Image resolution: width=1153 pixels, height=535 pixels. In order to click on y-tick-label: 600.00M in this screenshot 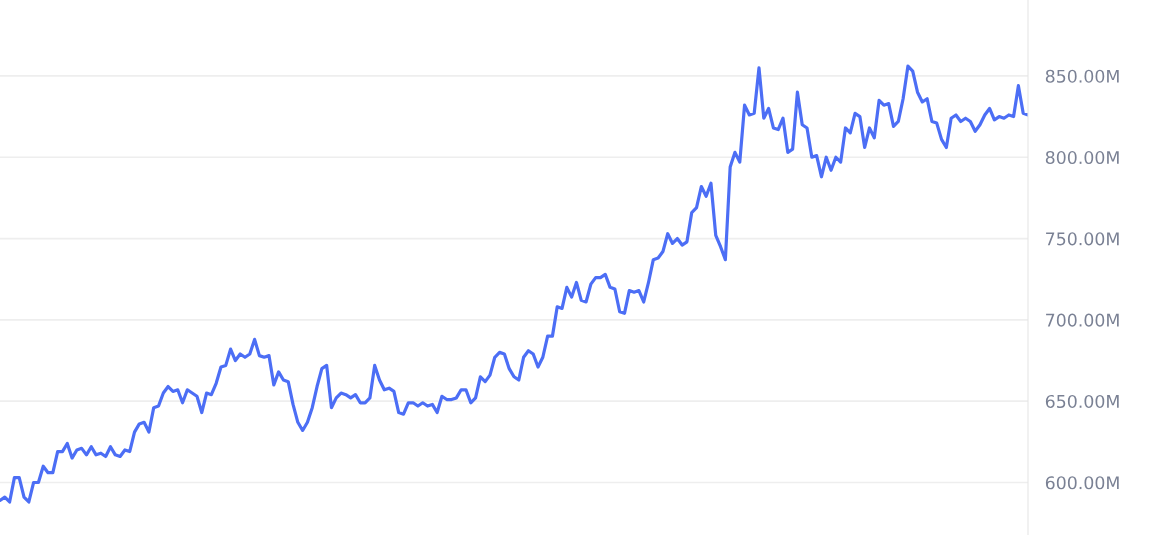, I will do `click(1082, 483)`.